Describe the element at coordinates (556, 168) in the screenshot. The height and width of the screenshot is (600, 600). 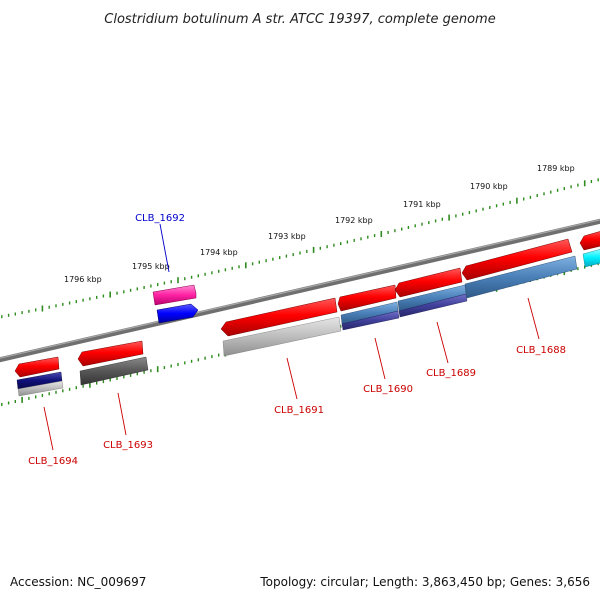
I see `scale-label-1789: 1789 kbp` at that location.